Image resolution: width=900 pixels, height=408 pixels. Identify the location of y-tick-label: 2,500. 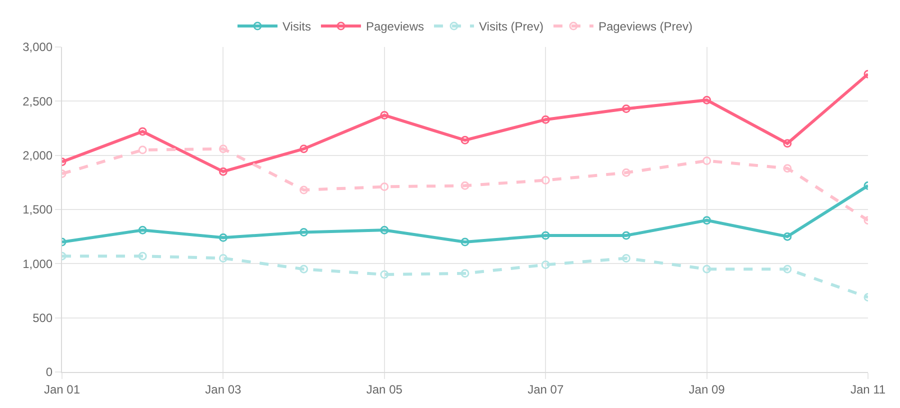
(37, 101).